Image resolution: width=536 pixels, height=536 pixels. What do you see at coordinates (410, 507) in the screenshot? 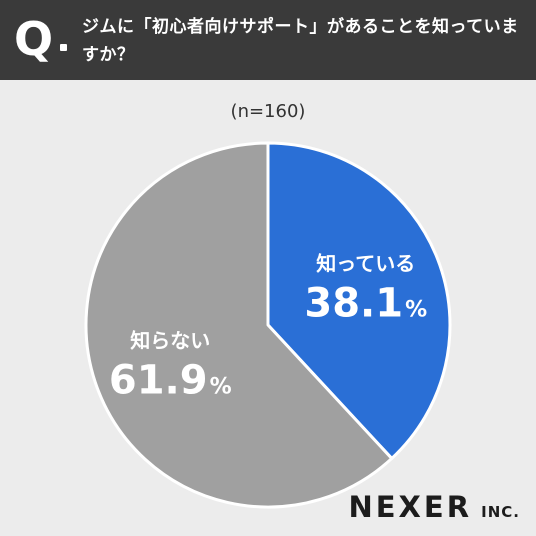
I see `logo-main-text: NEXER` at bounding box center [410, 507].